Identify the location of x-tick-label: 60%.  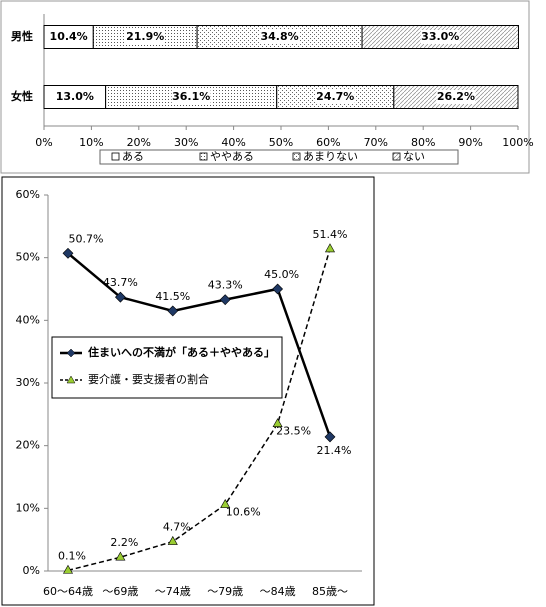
(328, 142).